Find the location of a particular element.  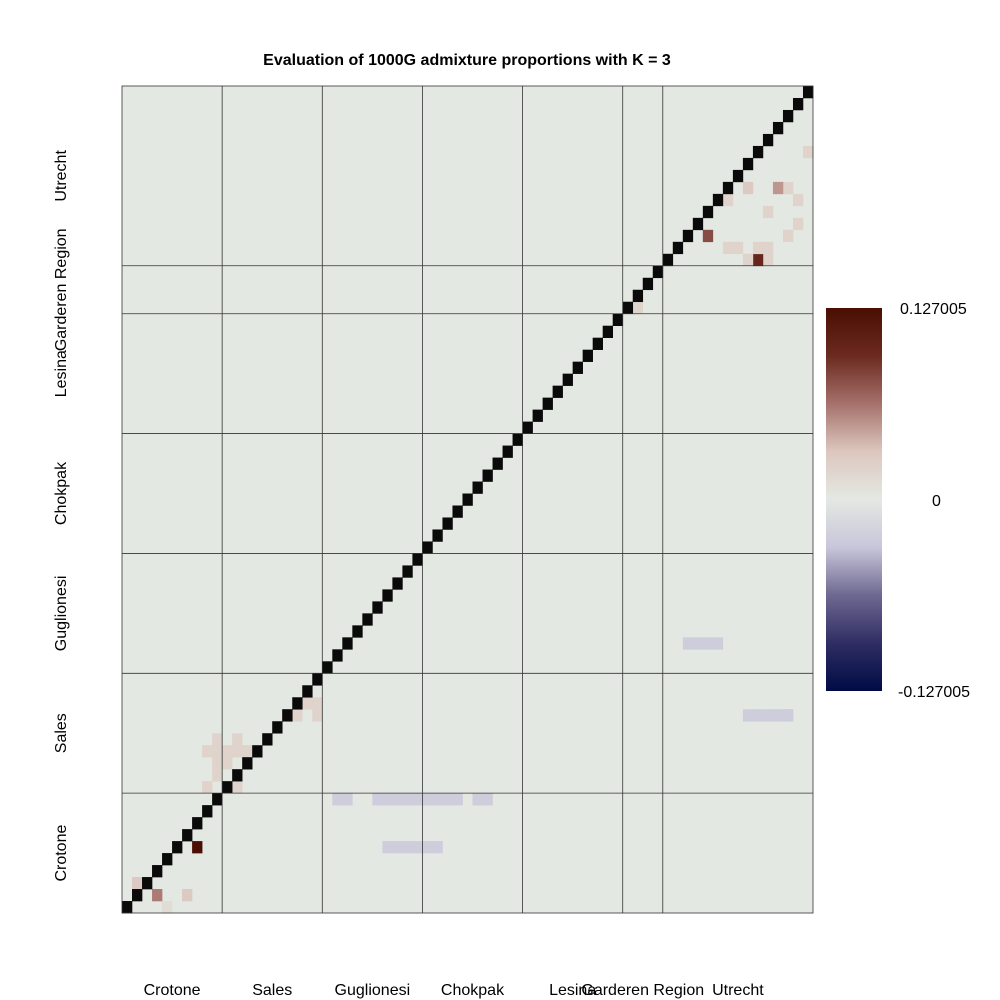

colorbar-mid-label: 0 is located at coordinates (936, 501).